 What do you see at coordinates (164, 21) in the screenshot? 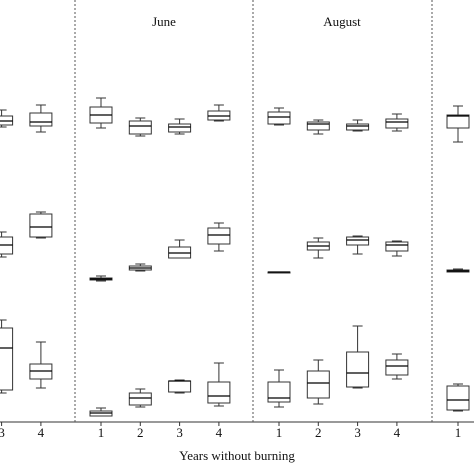
I see `panel-title: June` at bounding box center [164, 21].